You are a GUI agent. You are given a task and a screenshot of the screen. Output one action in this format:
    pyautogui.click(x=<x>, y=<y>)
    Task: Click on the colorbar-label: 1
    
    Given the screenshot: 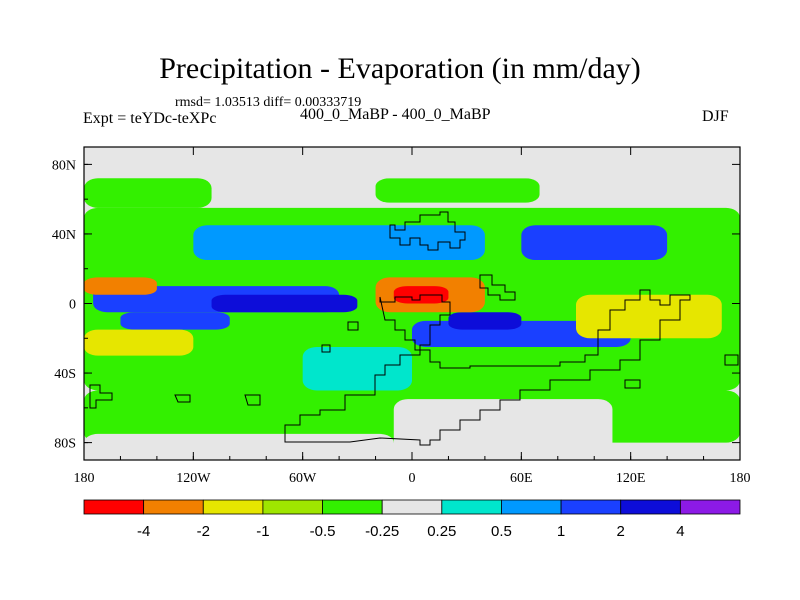 What is the action you would take?
    pyautogui.click(x=561, y=531)
    